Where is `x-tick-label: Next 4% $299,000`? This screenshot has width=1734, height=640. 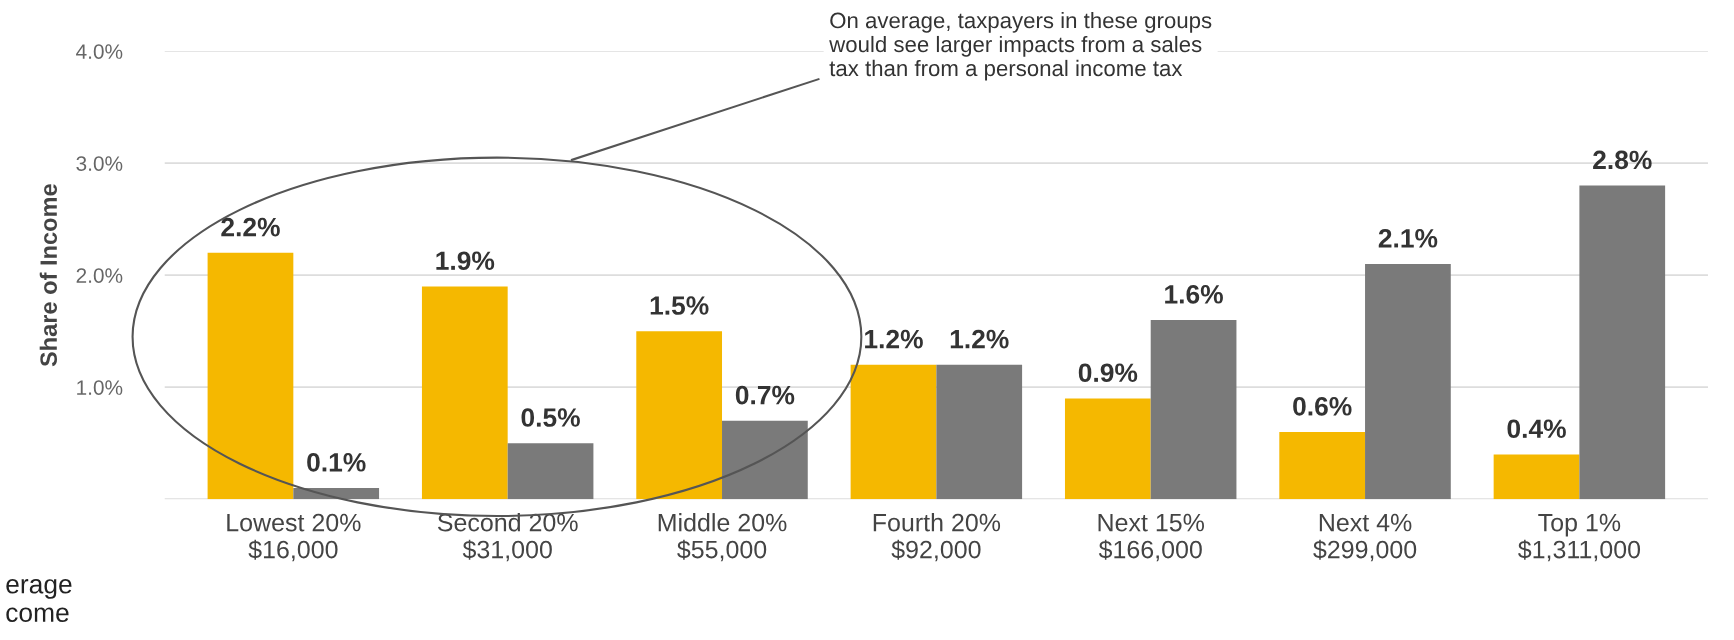
x-tick-label: Next 4% $299,000 is located at coordinates (1365, 537).